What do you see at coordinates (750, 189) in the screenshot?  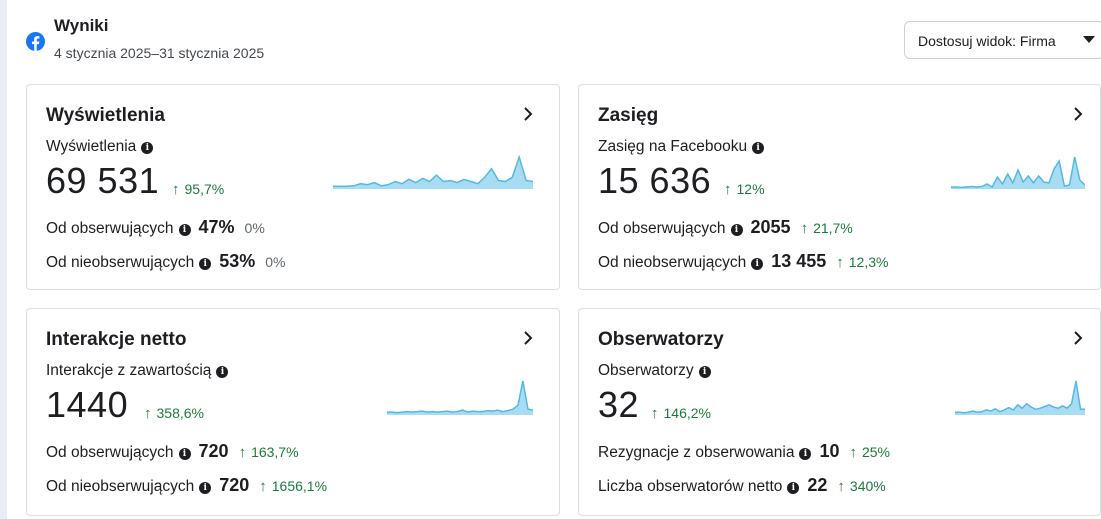 I see `metric-change-text: 12%` at bounding box center [750, 189].